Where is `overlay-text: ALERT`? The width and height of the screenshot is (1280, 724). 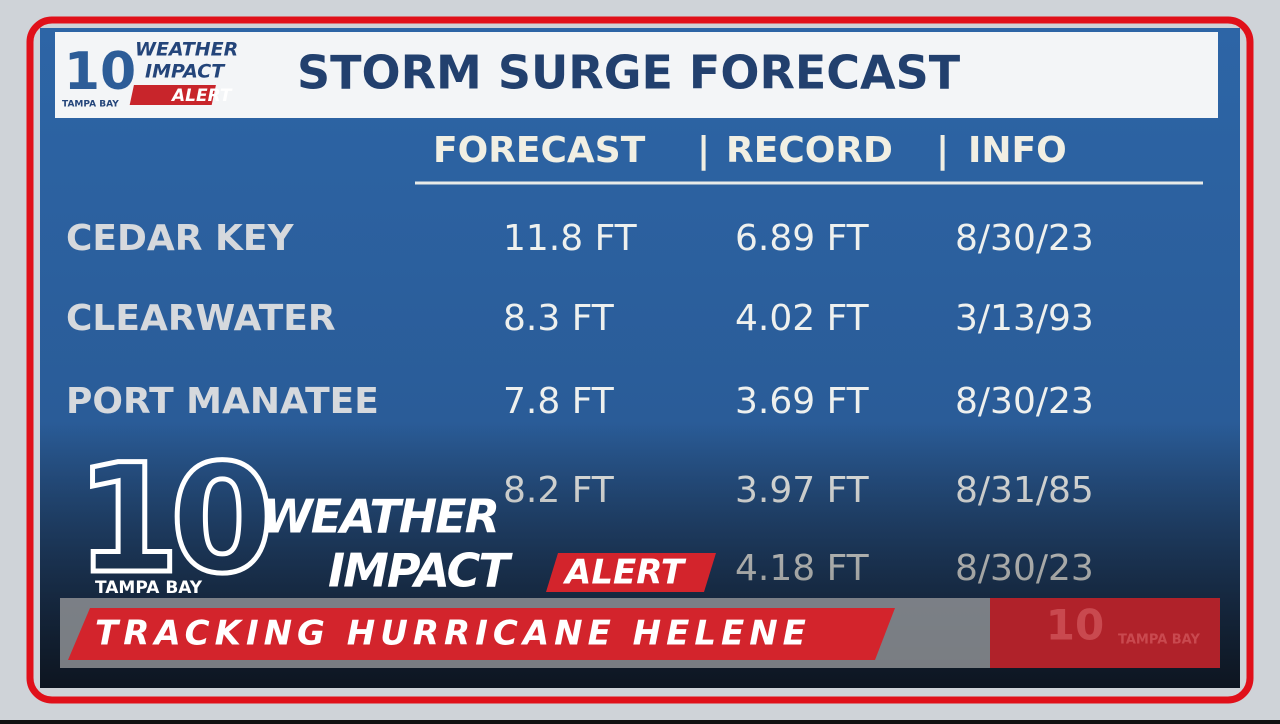 overlay-text: ALERT is located at coordinates (624, 573).